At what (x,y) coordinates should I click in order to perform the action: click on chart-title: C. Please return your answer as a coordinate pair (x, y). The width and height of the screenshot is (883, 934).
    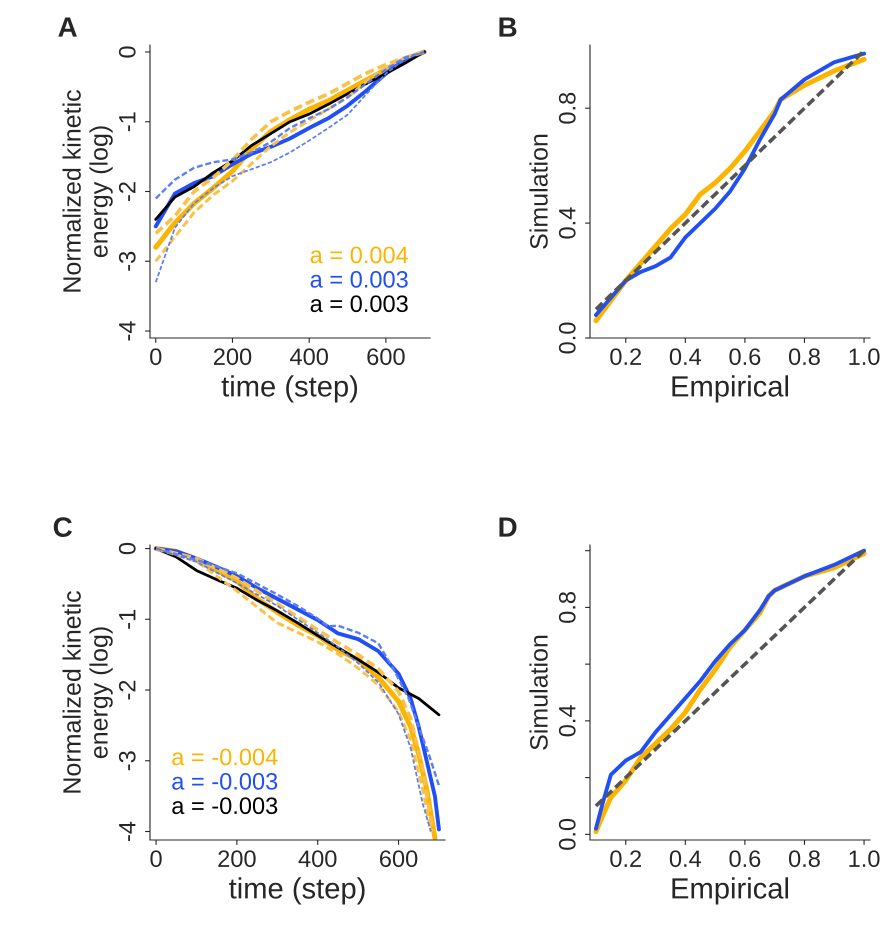
    Looking at the image, I should click on (63, 527).